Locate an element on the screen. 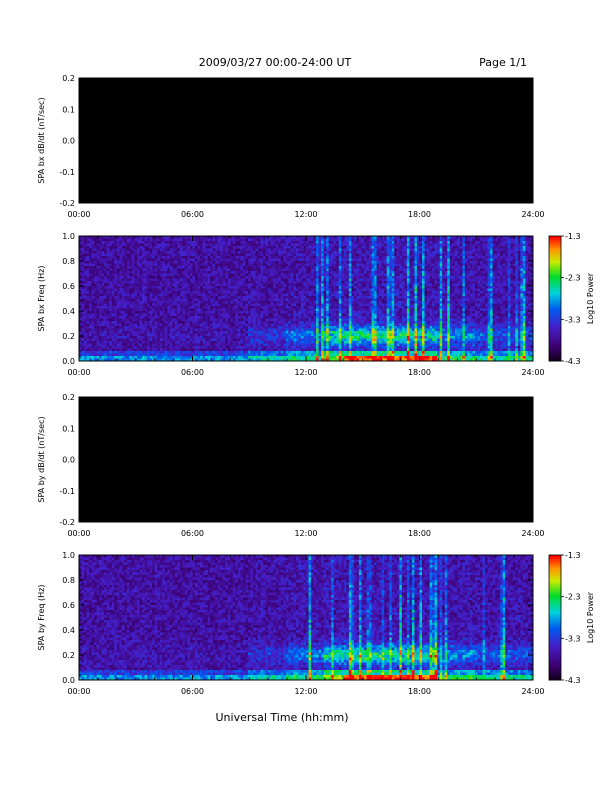  x-axis-title: Universal Time (hh:mm) is located at coordinates (282, 717).